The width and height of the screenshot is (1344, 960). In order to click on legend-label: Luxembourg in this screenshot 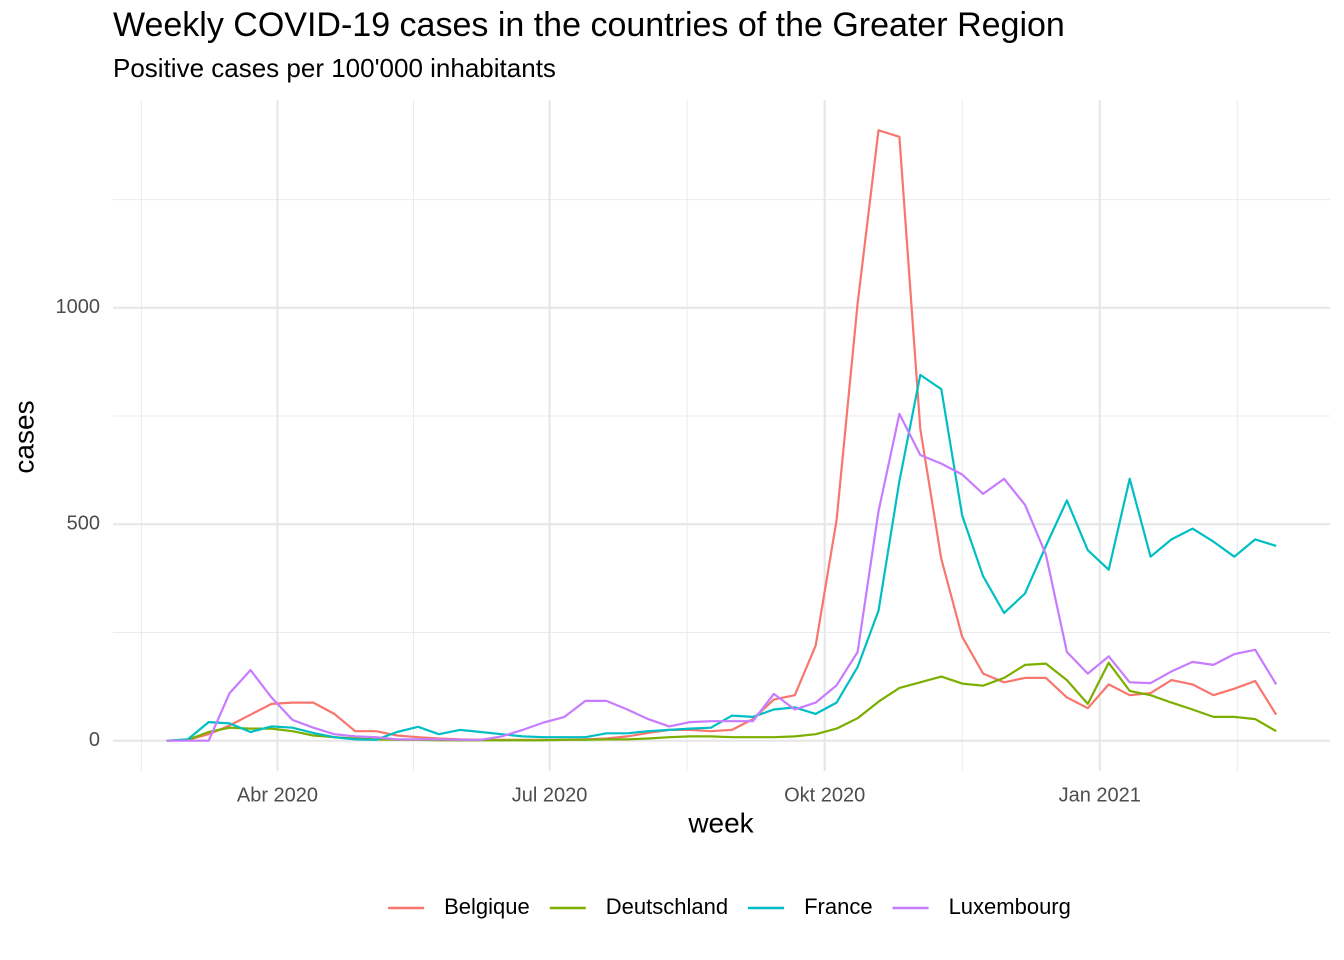, I will do `click(1010, 906)`.